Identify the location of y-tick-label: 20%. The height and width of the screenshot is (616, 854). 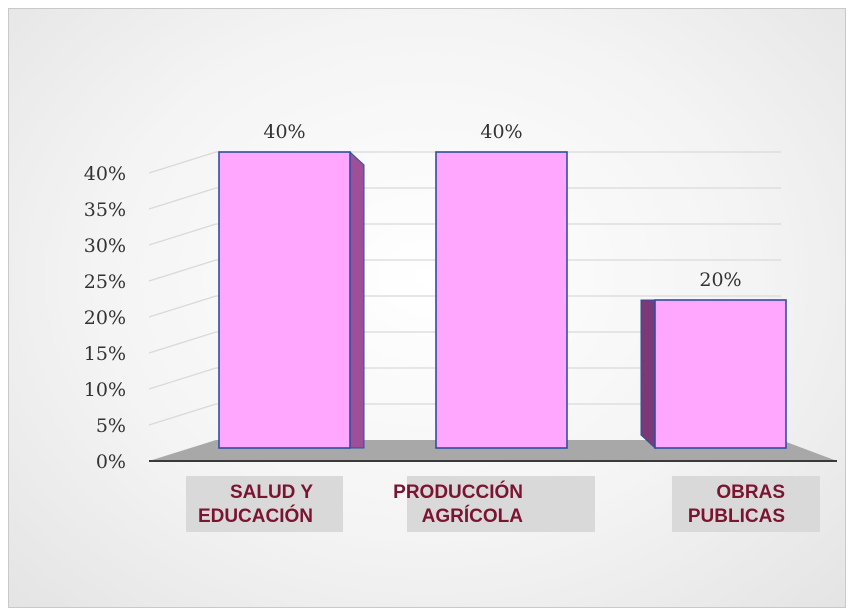
(105, 318).